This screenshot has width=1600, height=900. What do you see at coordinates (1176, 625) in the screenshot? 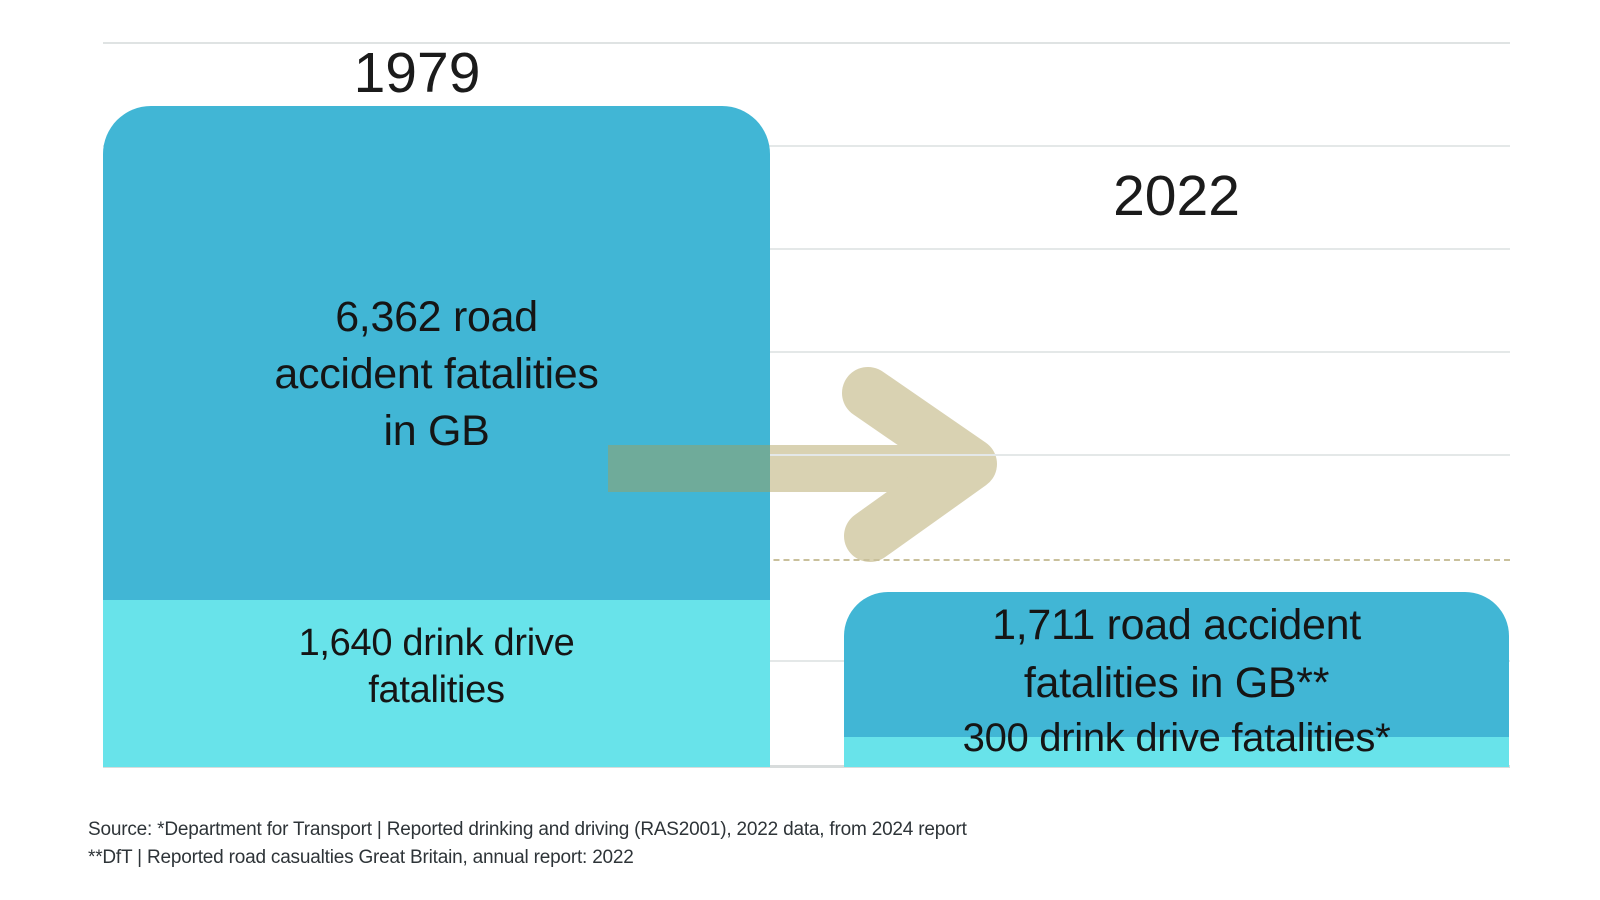
I see `label-line: 1,711 road accident` at bounding box center [1176, 625].